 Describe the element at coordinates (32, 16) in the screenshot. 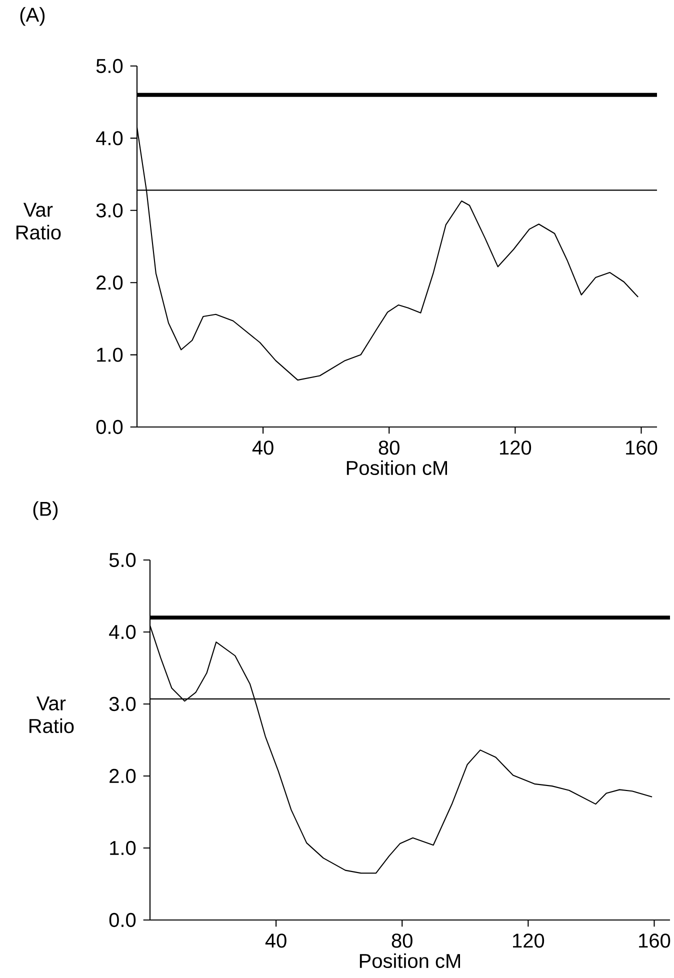

I see `chart-title: (A)` at that location.